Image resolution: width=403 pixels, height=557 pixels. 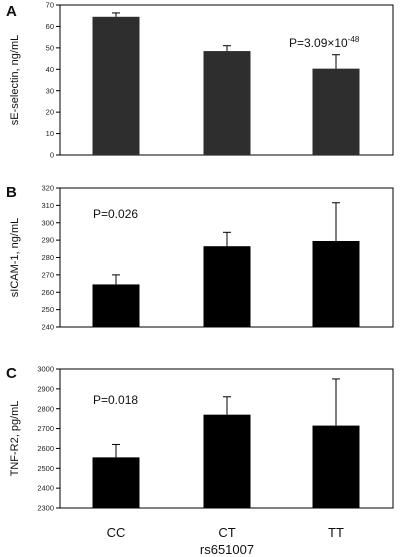 What do you see at coordinates (45, 408) in the screenshot?
I see `y-tick-label: 2800` at bounding box center [45, 408].